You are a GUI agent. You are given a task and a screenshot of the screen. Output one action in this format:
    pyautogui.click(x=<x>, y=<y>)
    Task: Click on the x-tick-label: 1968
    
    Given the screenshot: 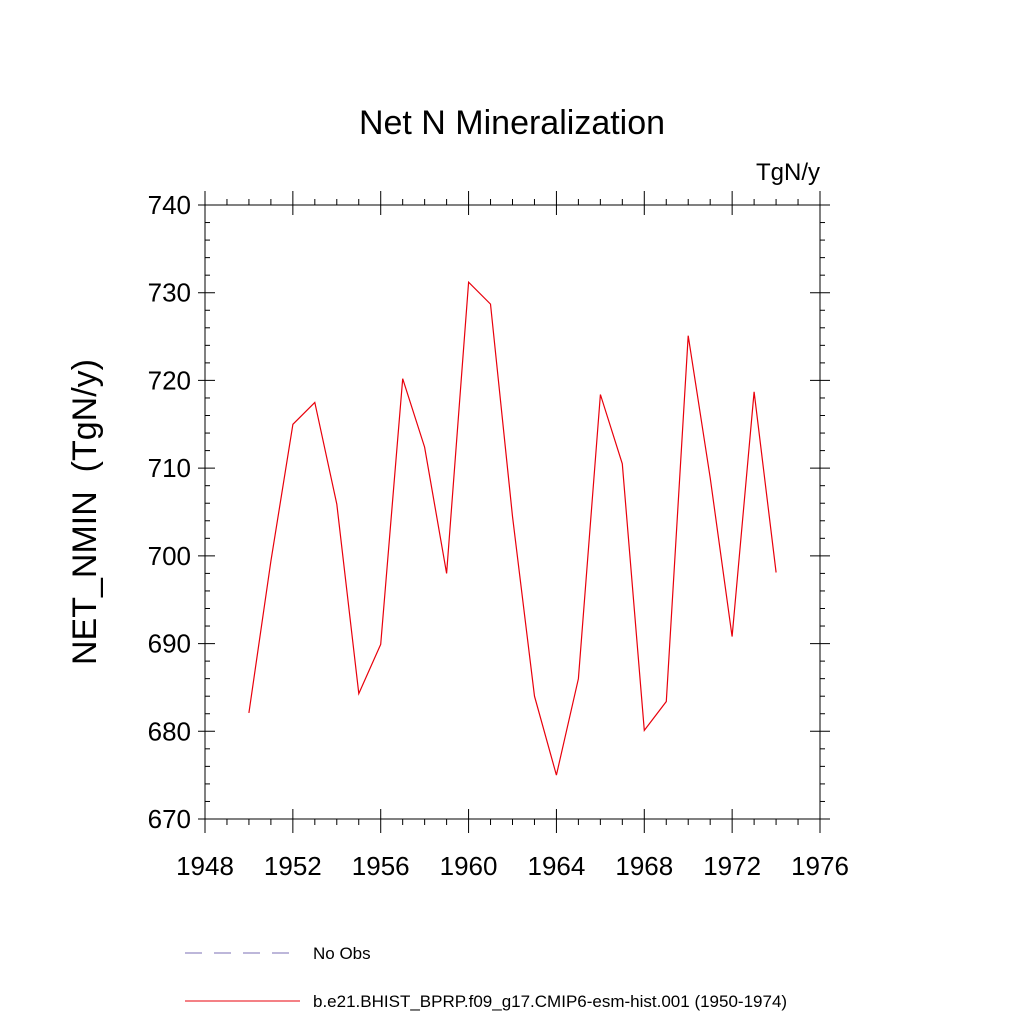 What is the action you would take?
    pyautogui.click(x=644, y=866)
    